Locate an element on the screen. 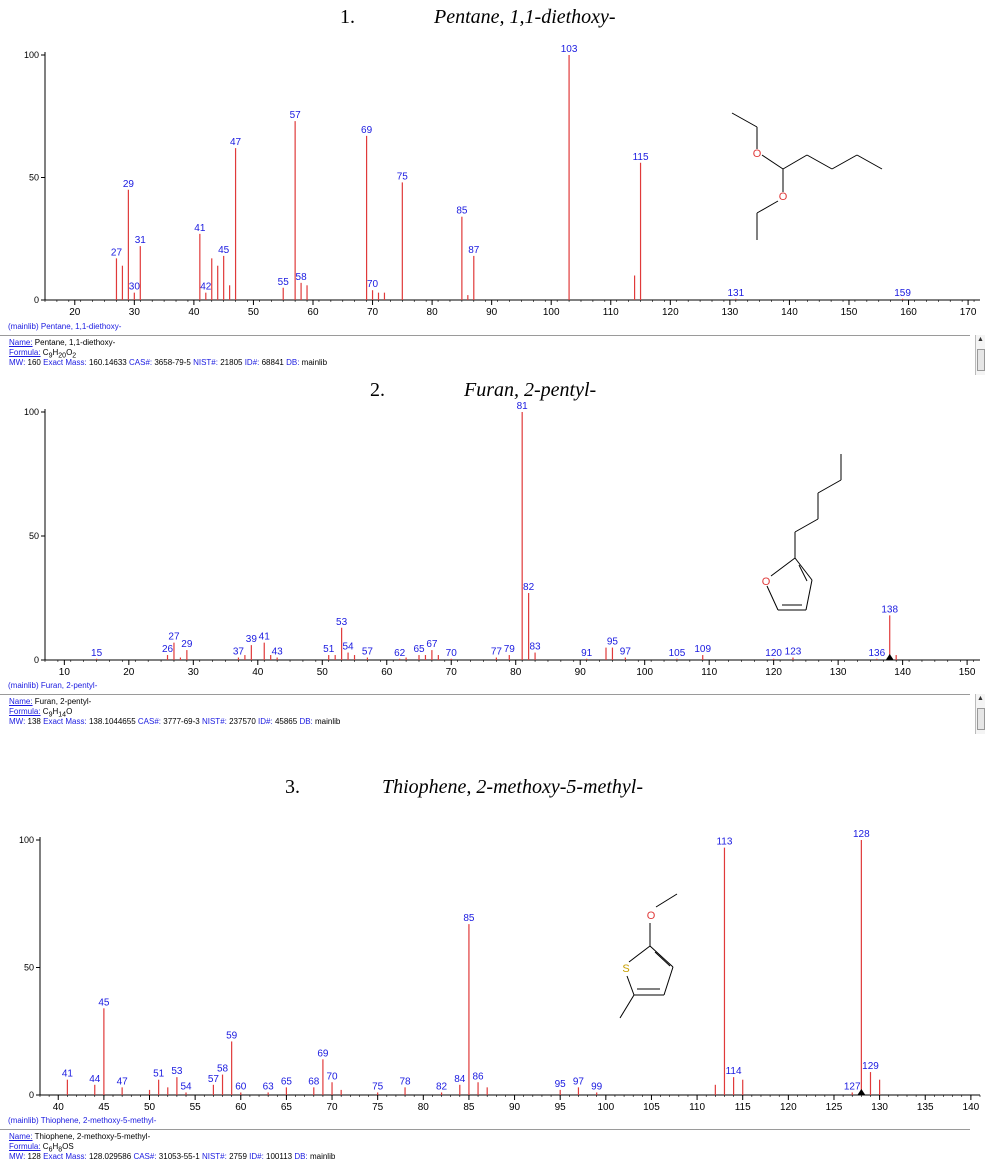  name-row: Name: Thiophene, 2-methoxy-5-methyl- is located at coordinates (79, 1137).